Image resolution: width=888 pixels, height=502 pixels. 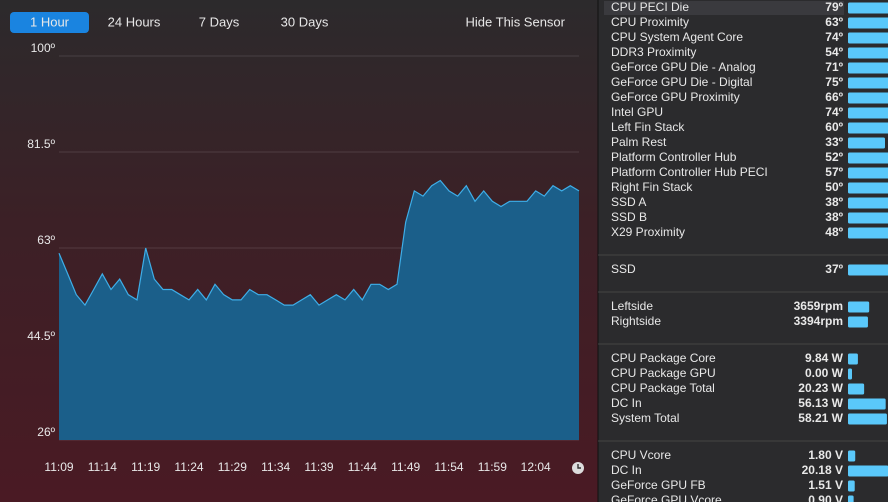 What do you see at coordinates (43, 48) in the screenshot?
I see `y-tick-label: 100º` at bounding box center [43, 48].